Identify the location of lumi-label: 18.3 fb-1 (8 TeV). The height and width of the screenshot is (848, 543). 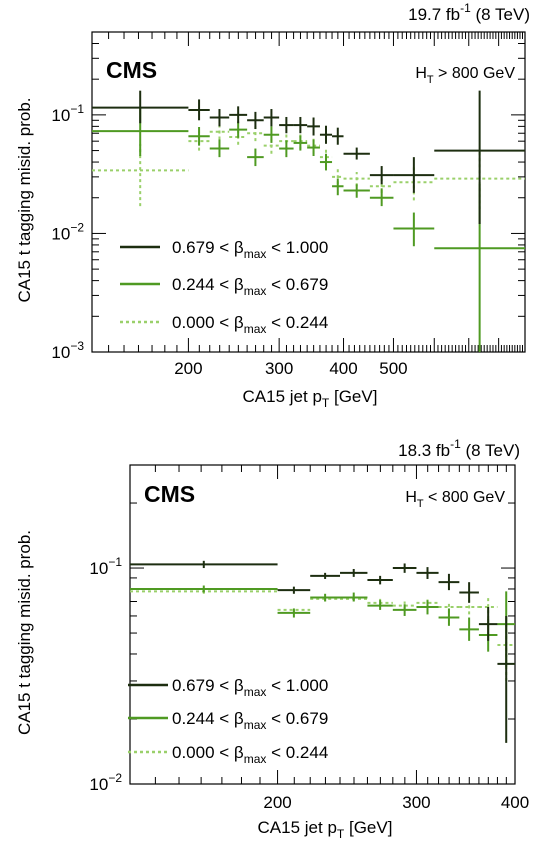
(459, 448).